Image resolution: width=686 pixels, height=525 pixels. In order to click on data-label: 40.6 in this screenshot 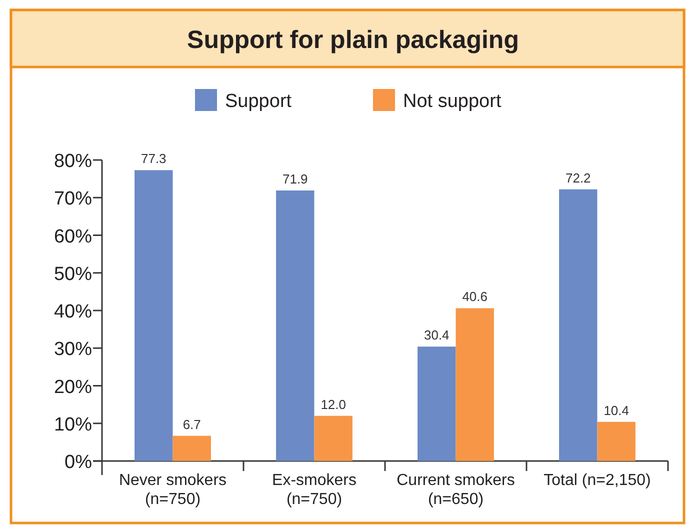, I will do `click(475, 296)`.